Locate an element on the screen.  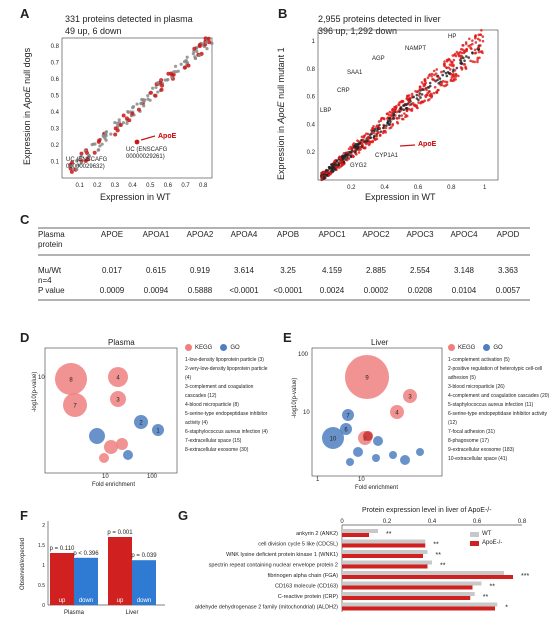
term-item: 7-focal adhesion (31) is located at coordinates (471, 432).